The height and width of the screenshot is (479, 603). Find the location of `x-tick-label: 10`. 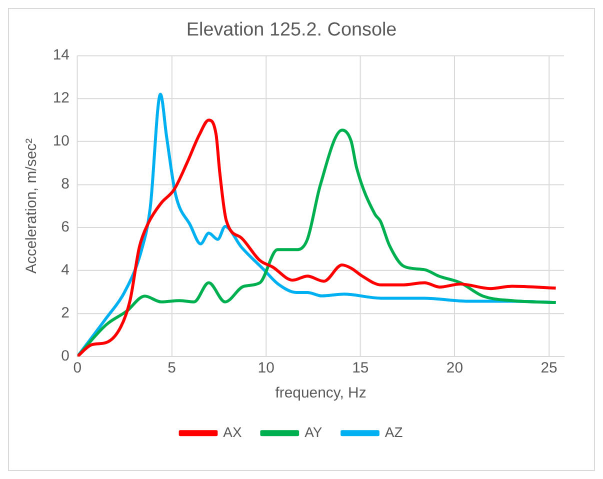

x-tick-label: 10 is located at coordinates (266, 368).